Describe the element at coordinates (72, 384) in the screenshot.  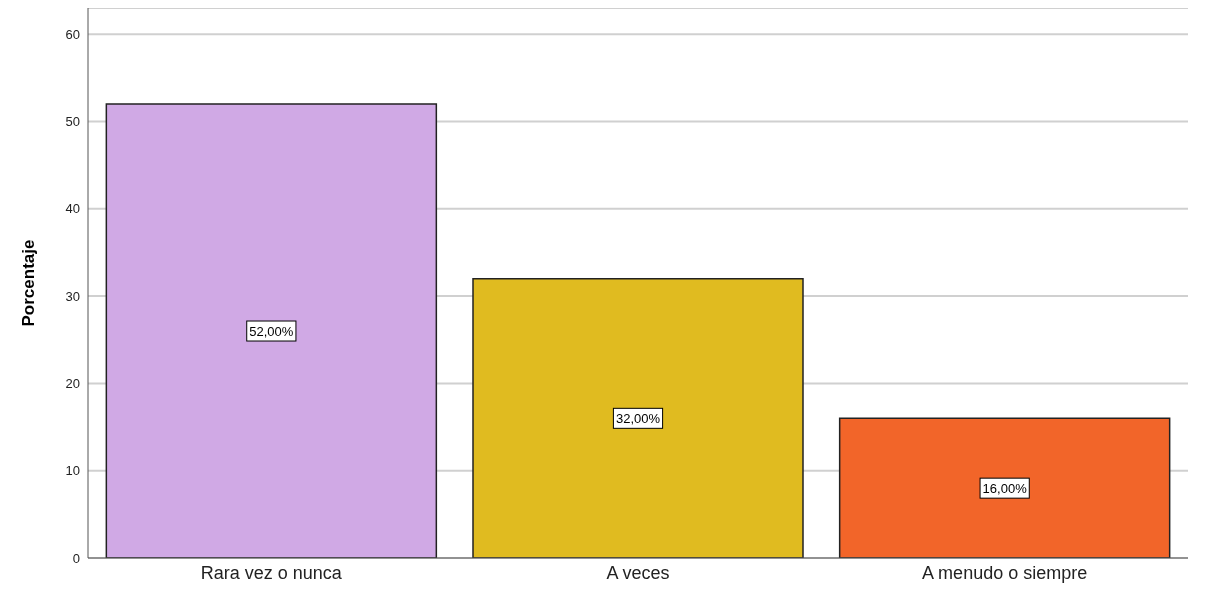
I see `y-tick-label: 20` at that location.